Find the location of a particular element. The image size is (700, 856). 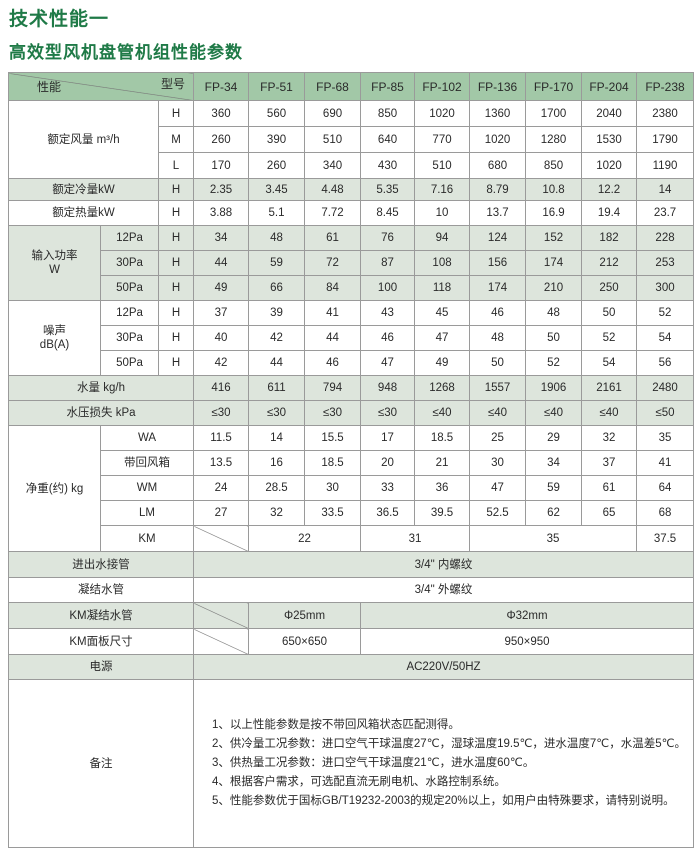

model-header-cell: FP-102 is located at coordinates (442, 86).